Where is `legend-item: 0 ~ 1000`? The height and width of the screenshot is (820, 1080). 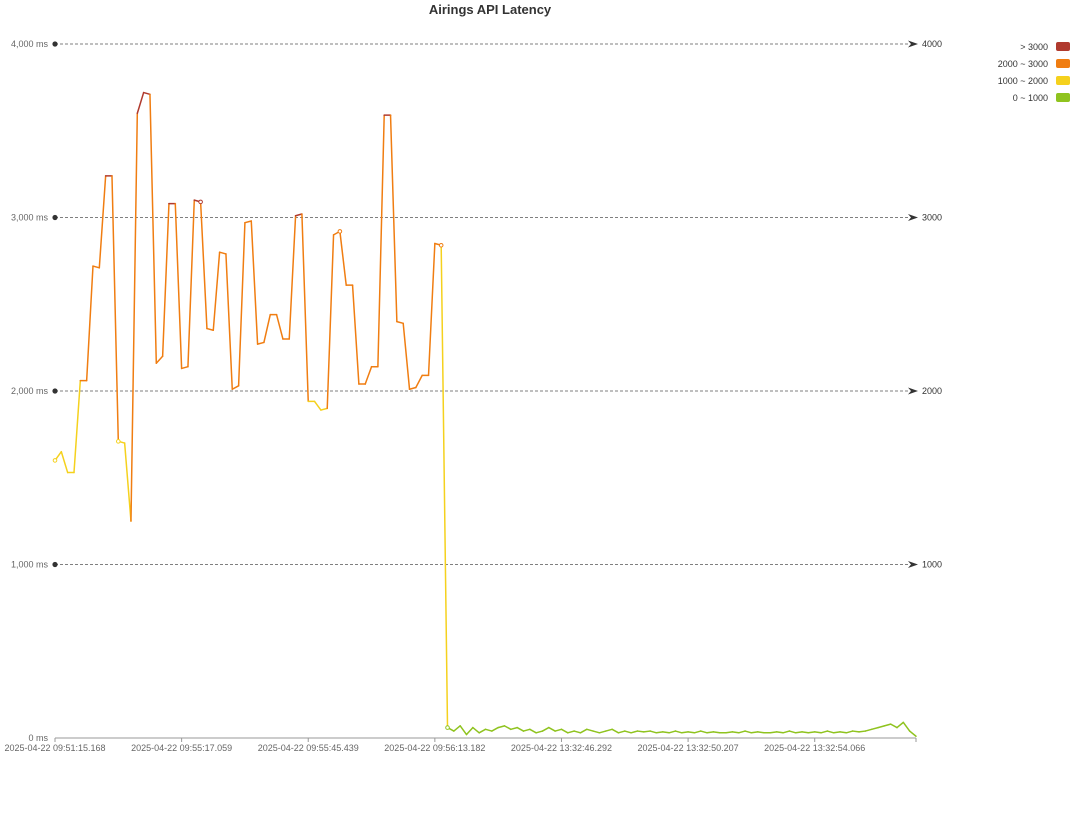 legend-item: 0 ~ 1000 is located at coordinates (1034, 97).